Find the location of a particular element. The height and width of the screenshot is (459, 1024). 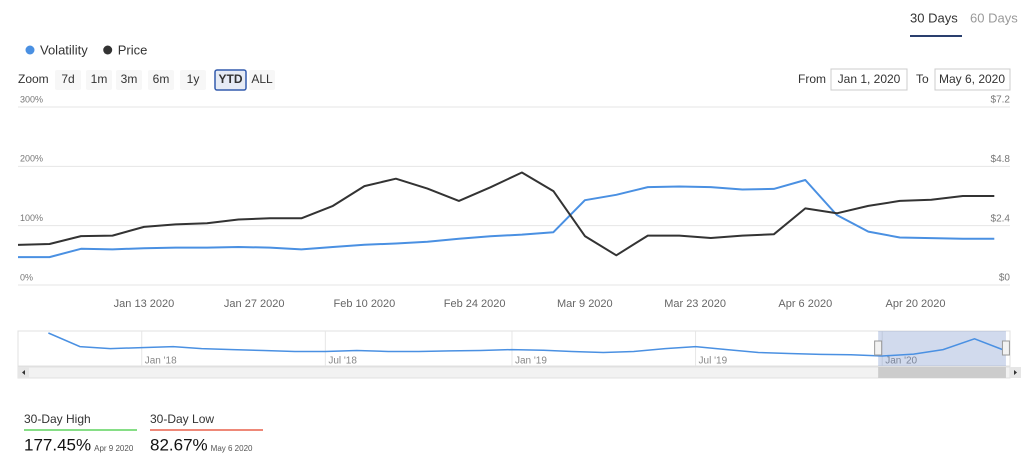

zoom-button: YTD is located at coordinates (230, 80).